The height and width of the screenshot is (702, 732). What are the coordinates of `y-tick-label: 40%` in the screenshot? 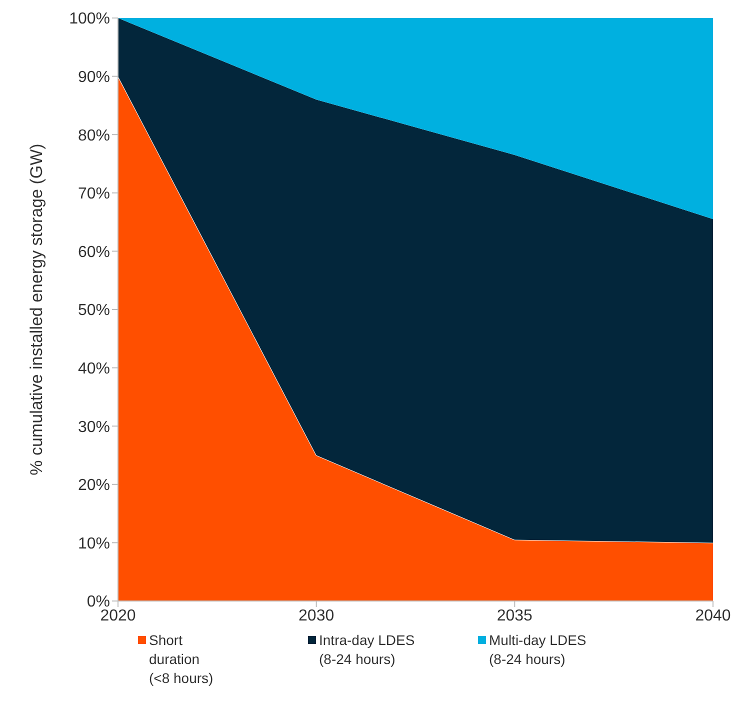 It's located at (94, 369).